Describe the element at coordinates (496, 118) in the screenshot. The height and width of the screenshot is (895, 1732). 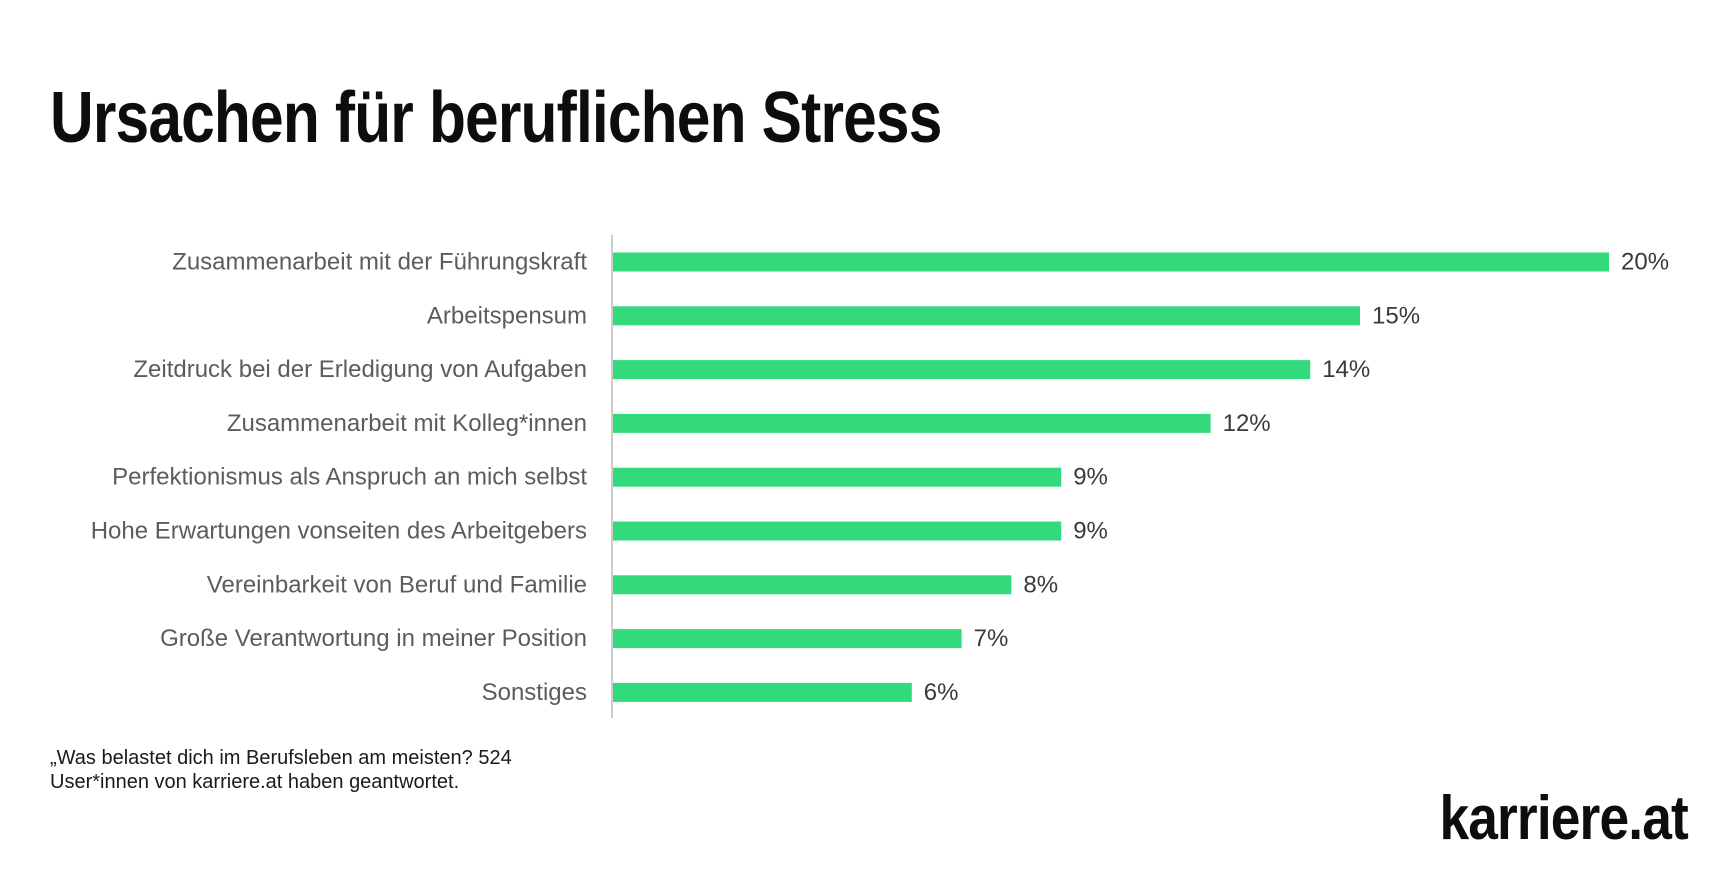
I see `chart-title: Ursachen für beruflichen Stress` at that location.